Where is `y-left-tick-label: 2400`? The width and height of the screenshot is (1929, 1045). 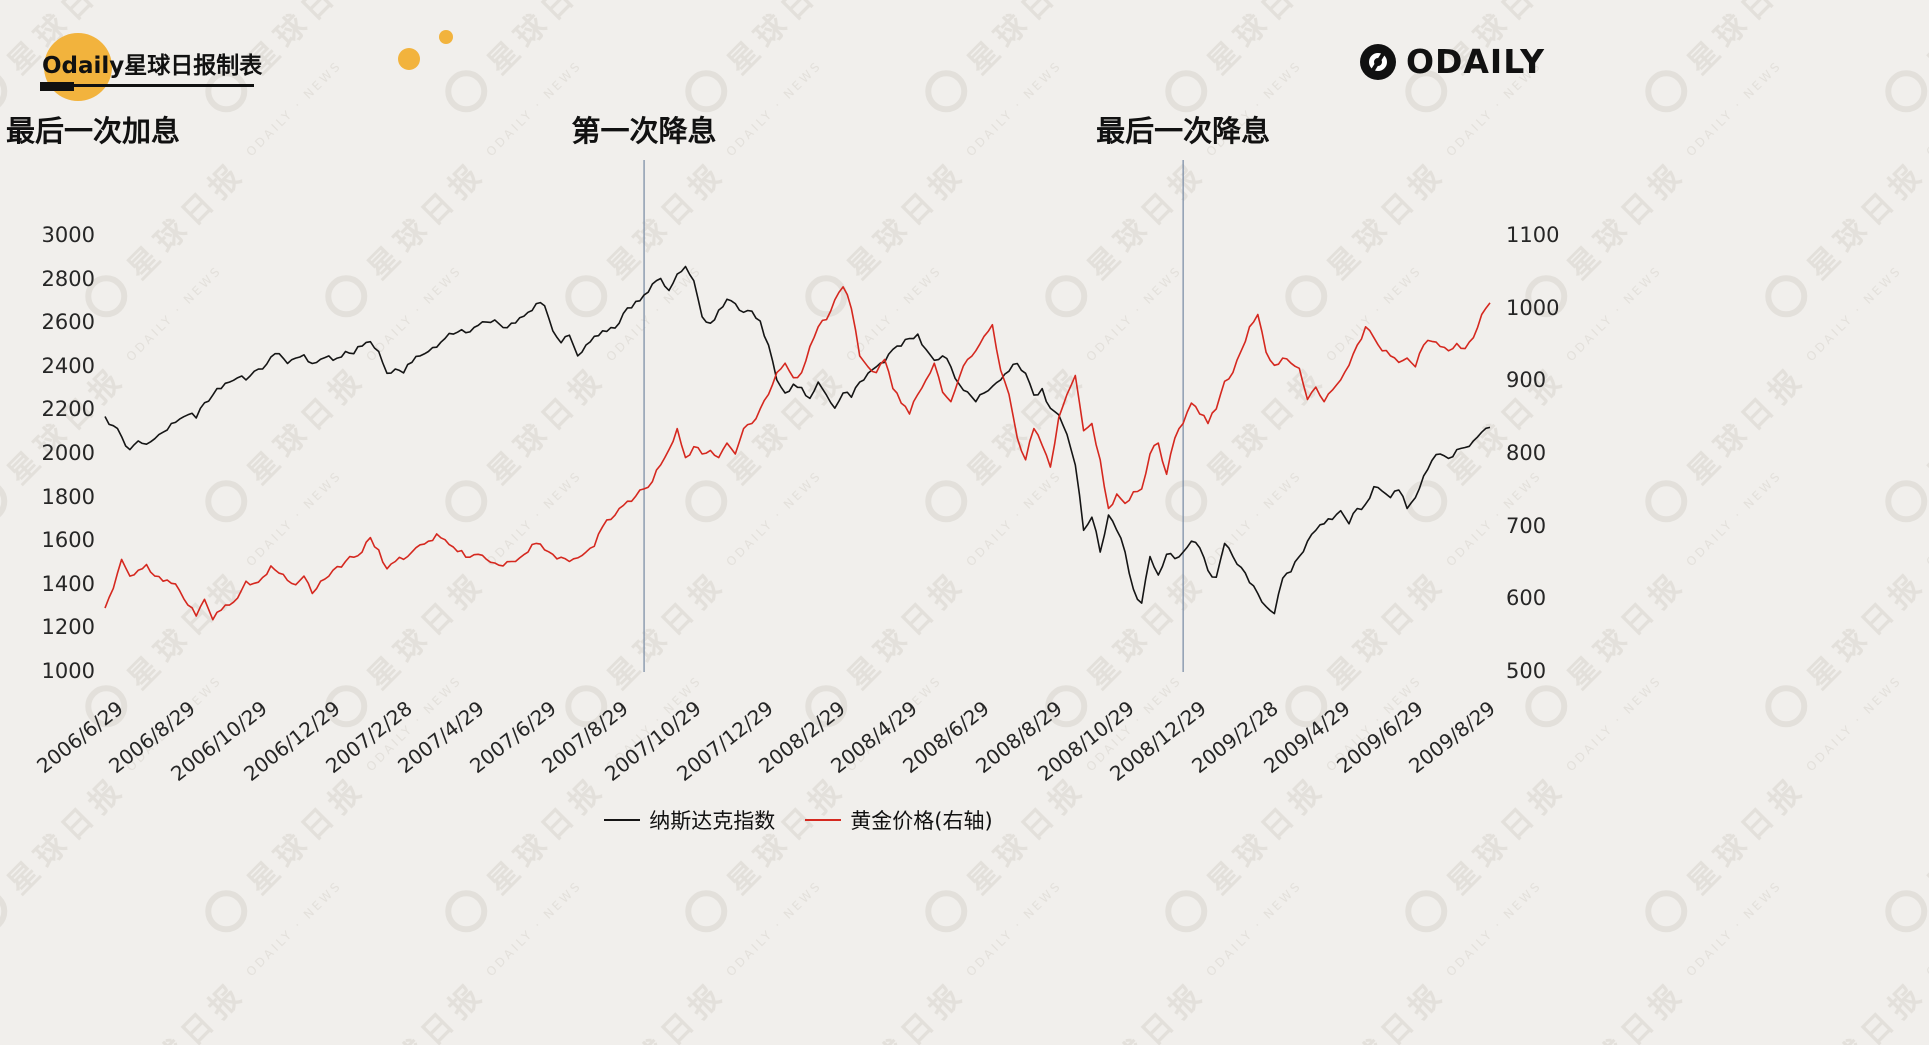 y-left-tick-label: 2400 is located at coordinates (68, 365).